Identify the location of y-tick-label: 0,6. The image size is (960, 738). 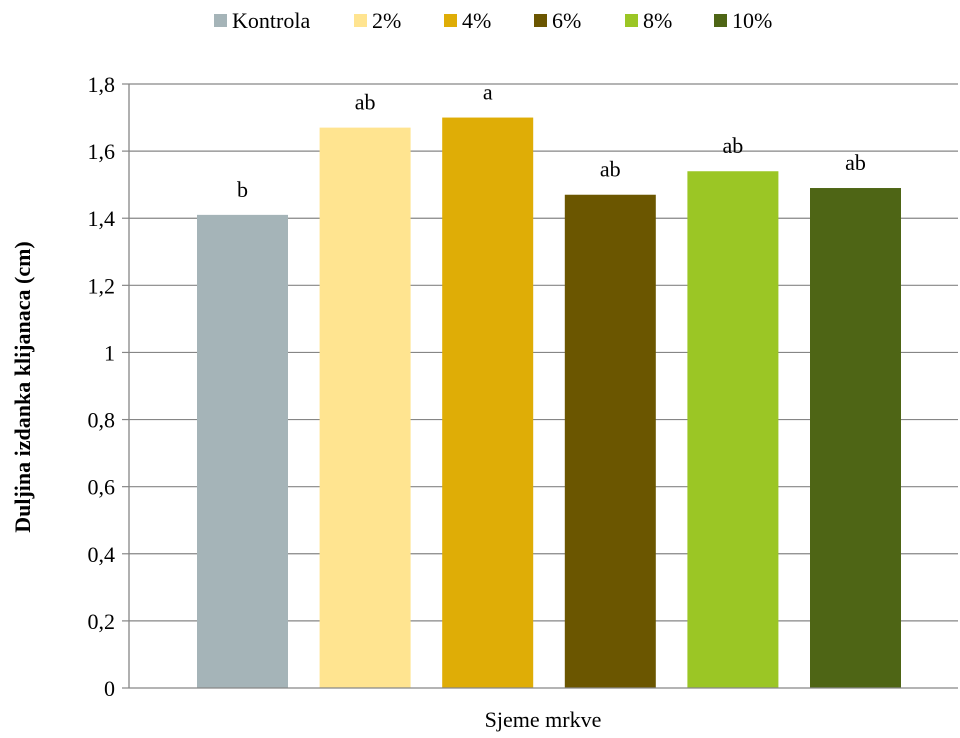
(102, 487).